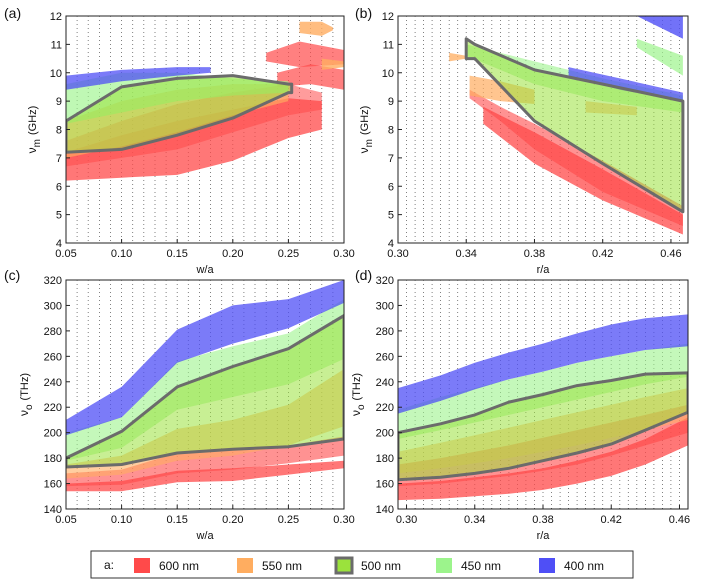 The width and height of the screenshot is (706, 585). I want to click on legend-label-400nm: 400 nm, so click(584, 566).